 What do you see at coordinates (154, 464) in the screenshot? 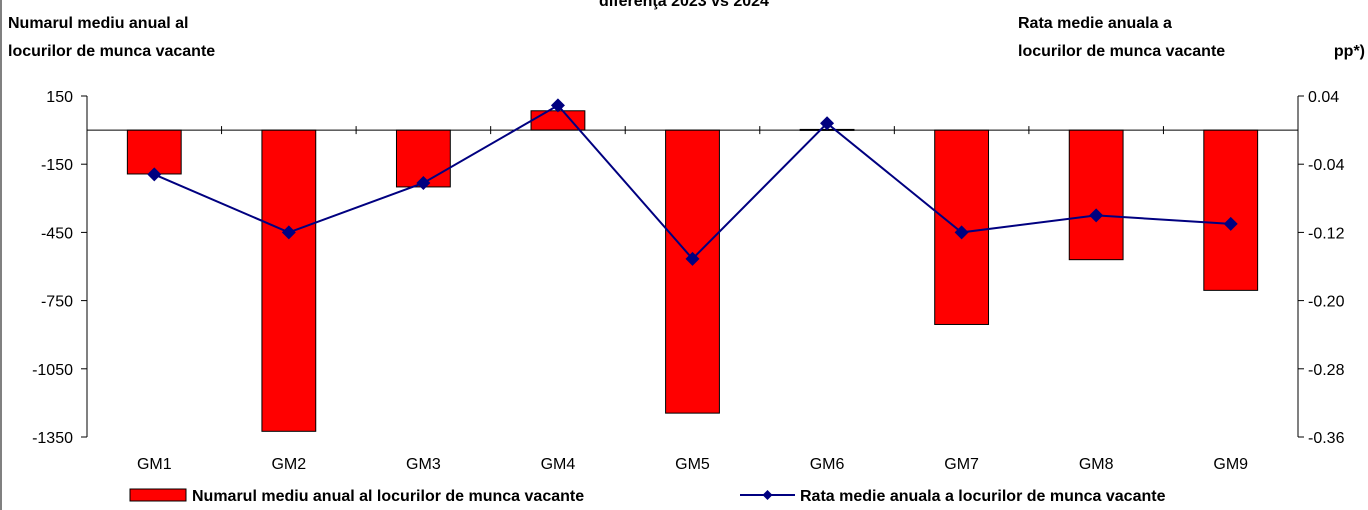
I see `category-label: GM1` at bounding box center [154, 464].